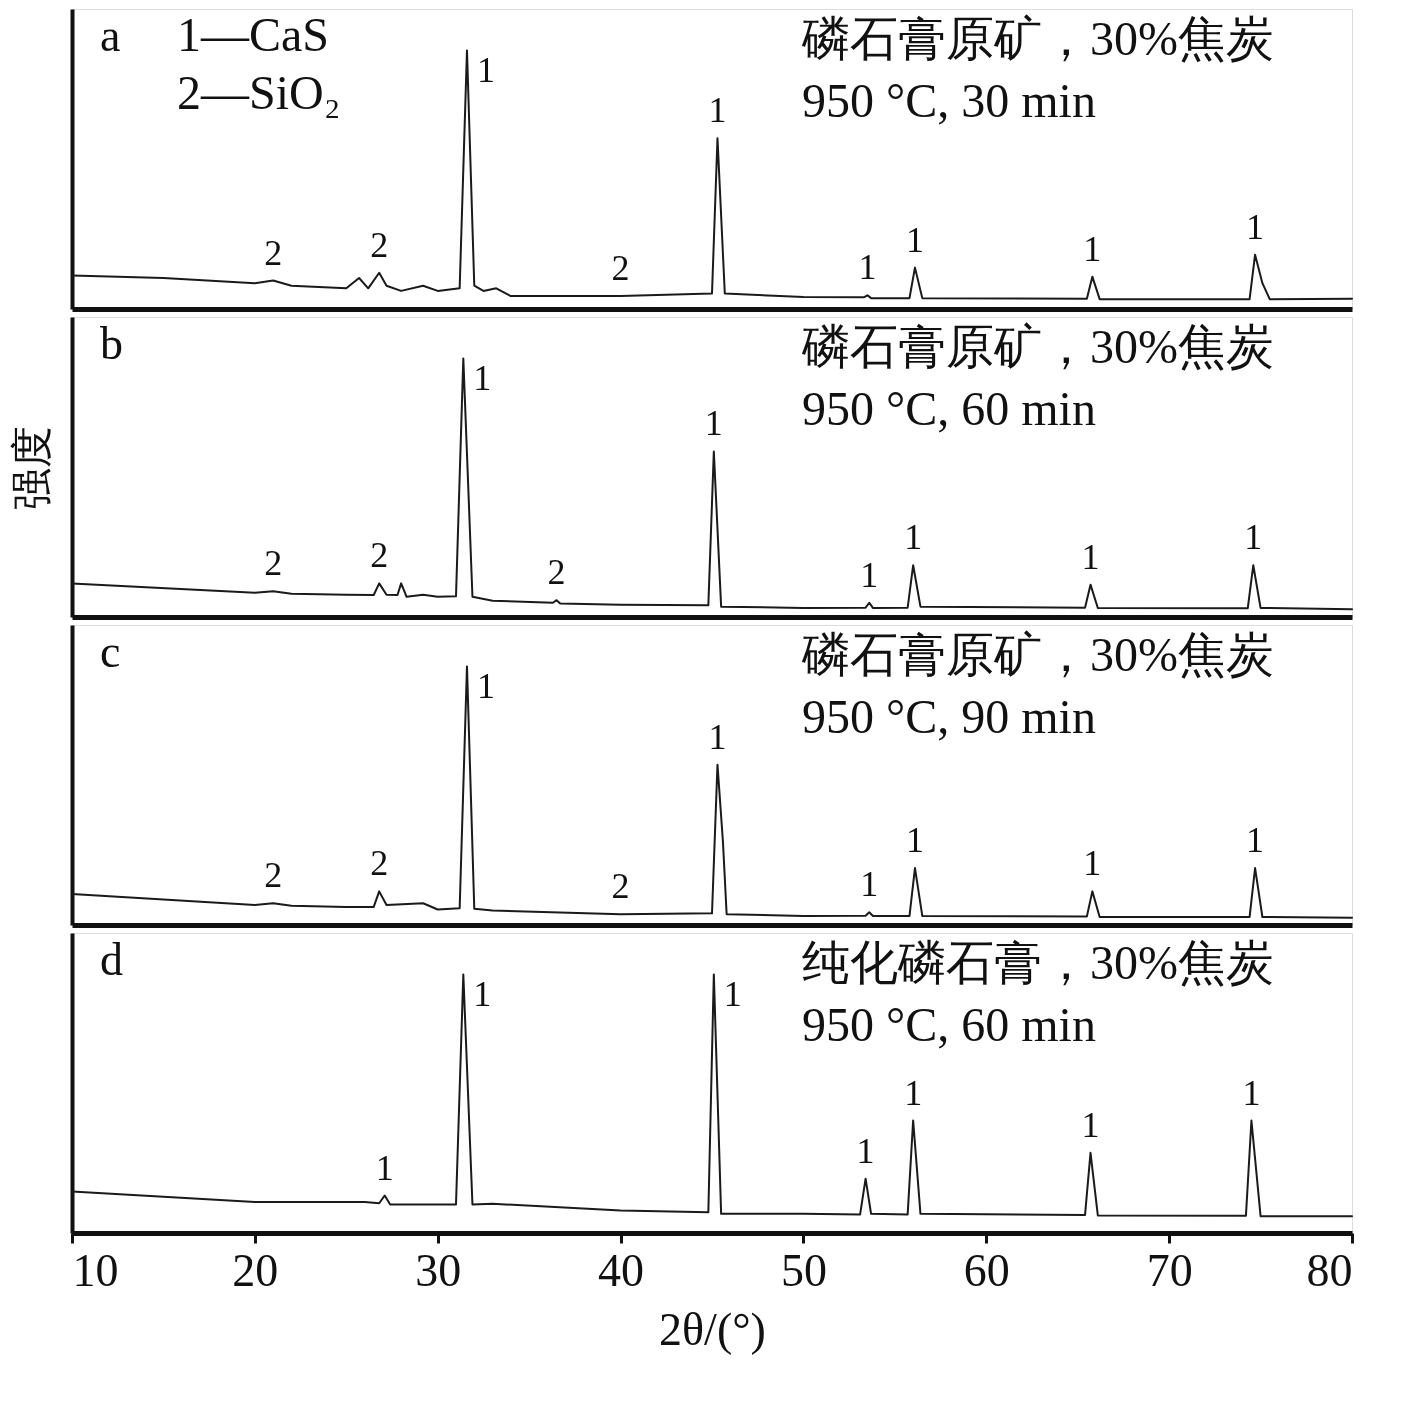 Image resolution: width=1417 pixels, height=1417 pixels. What do you see at coordinates (803, 1270) in the screenshot?
I see `x-tick-label: 50` at bounding box center [803, 1270].